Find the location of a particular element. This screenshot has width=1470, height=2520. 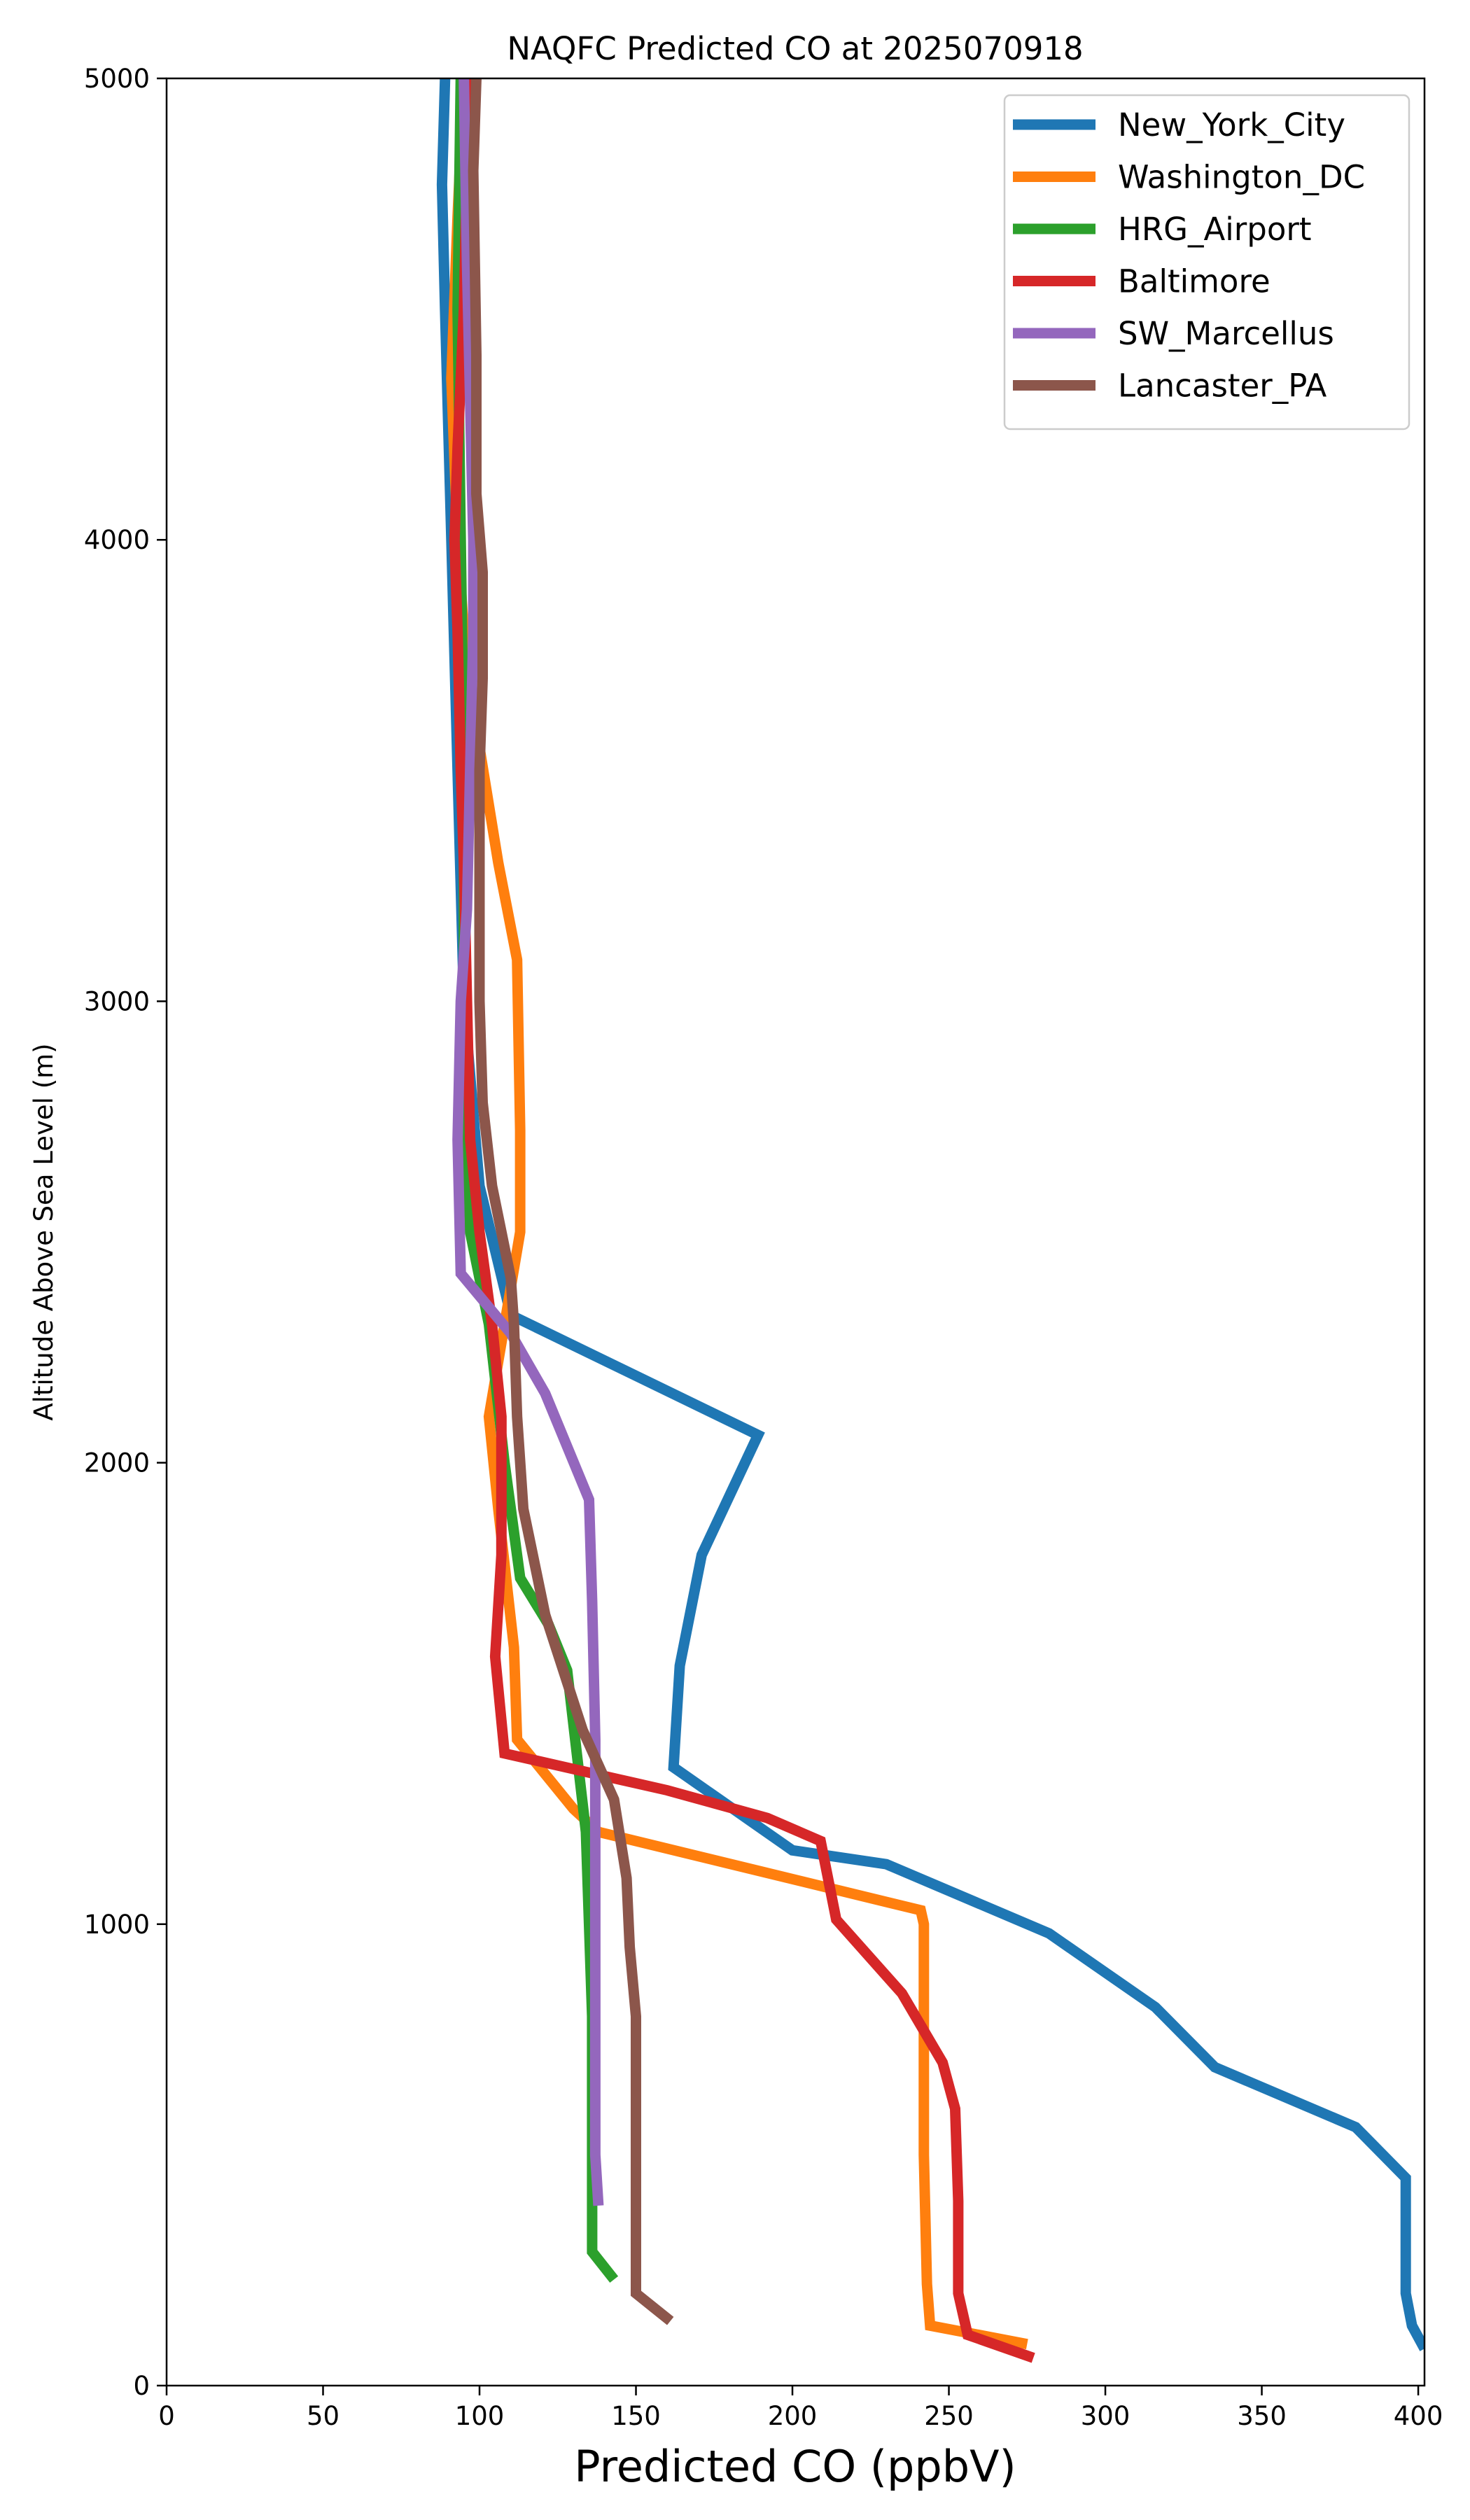

legend-box is located at coordinates (1206, 262).